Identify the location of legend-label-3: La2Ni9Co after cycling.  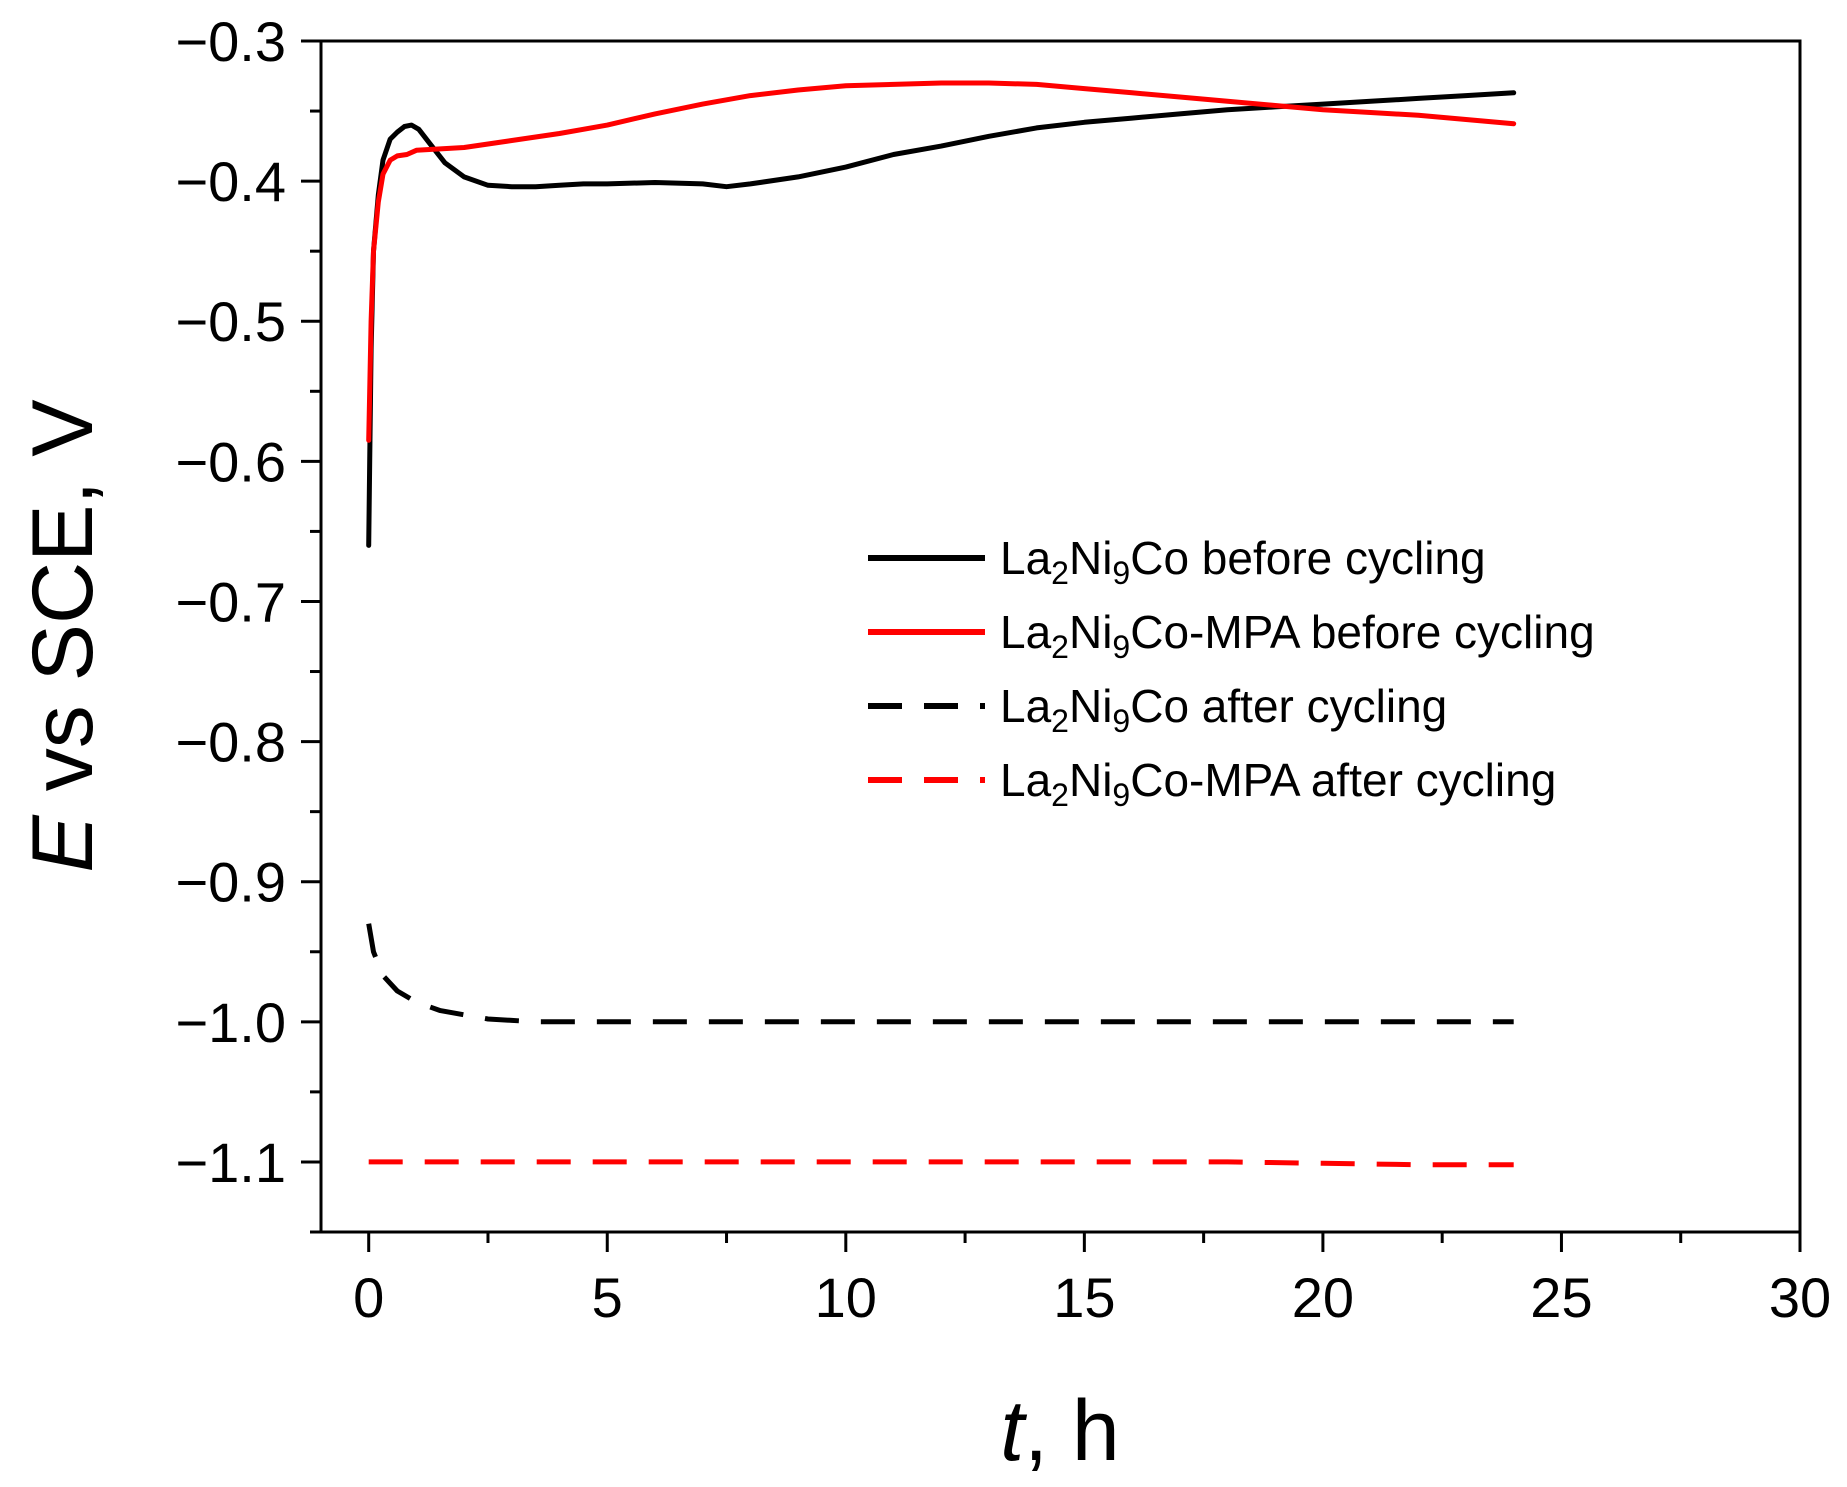
(1223, 709).